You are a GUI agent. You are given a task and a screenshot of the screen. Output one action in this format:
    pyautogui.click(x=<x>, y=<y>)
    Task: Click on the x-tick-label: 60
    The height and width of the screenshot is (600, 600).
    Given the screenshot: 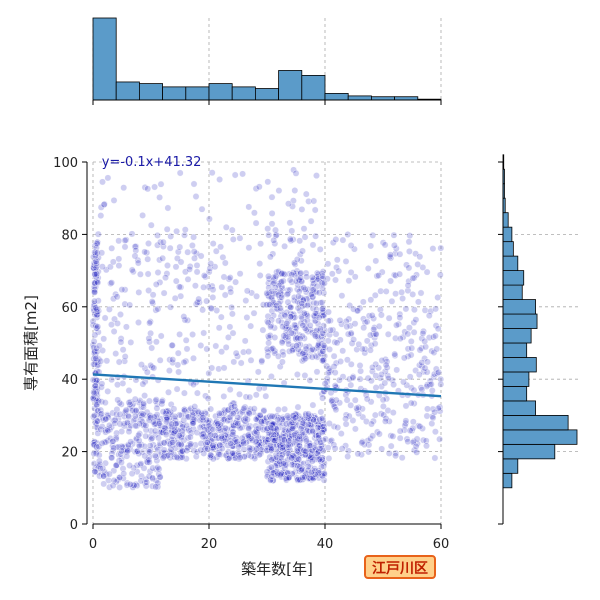 What is the action you would take?
    pyautogui.click(x=441, y=544)
    